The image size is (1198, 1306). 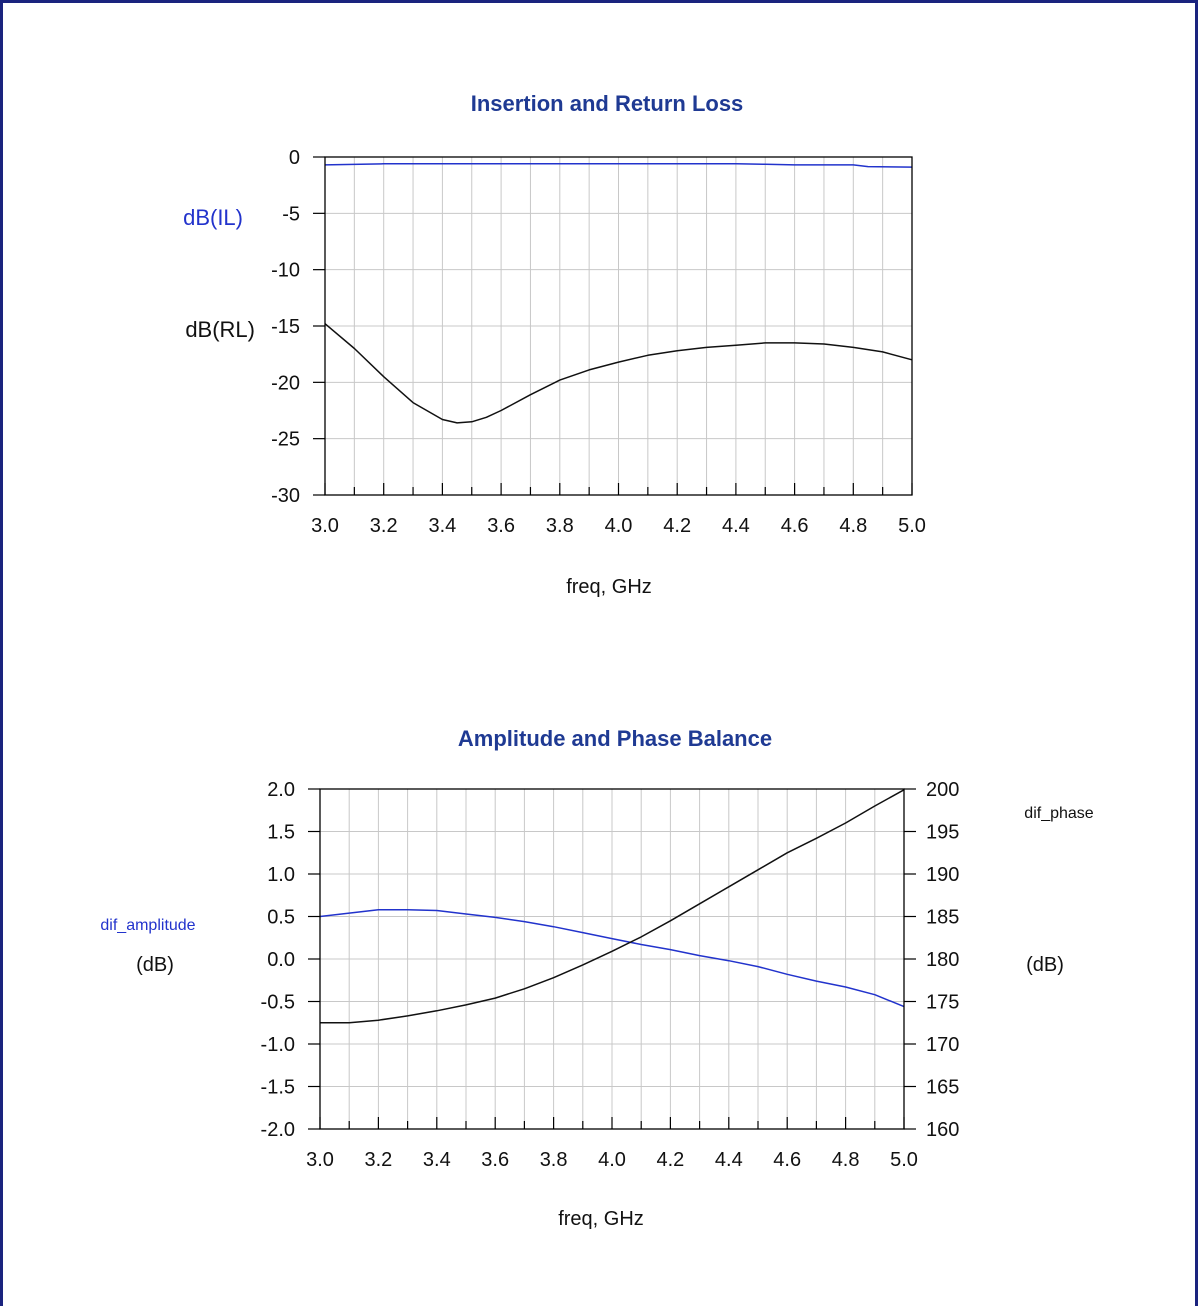 I want to click on c1-y-tick-label: -15, so click(x=285, y=327).